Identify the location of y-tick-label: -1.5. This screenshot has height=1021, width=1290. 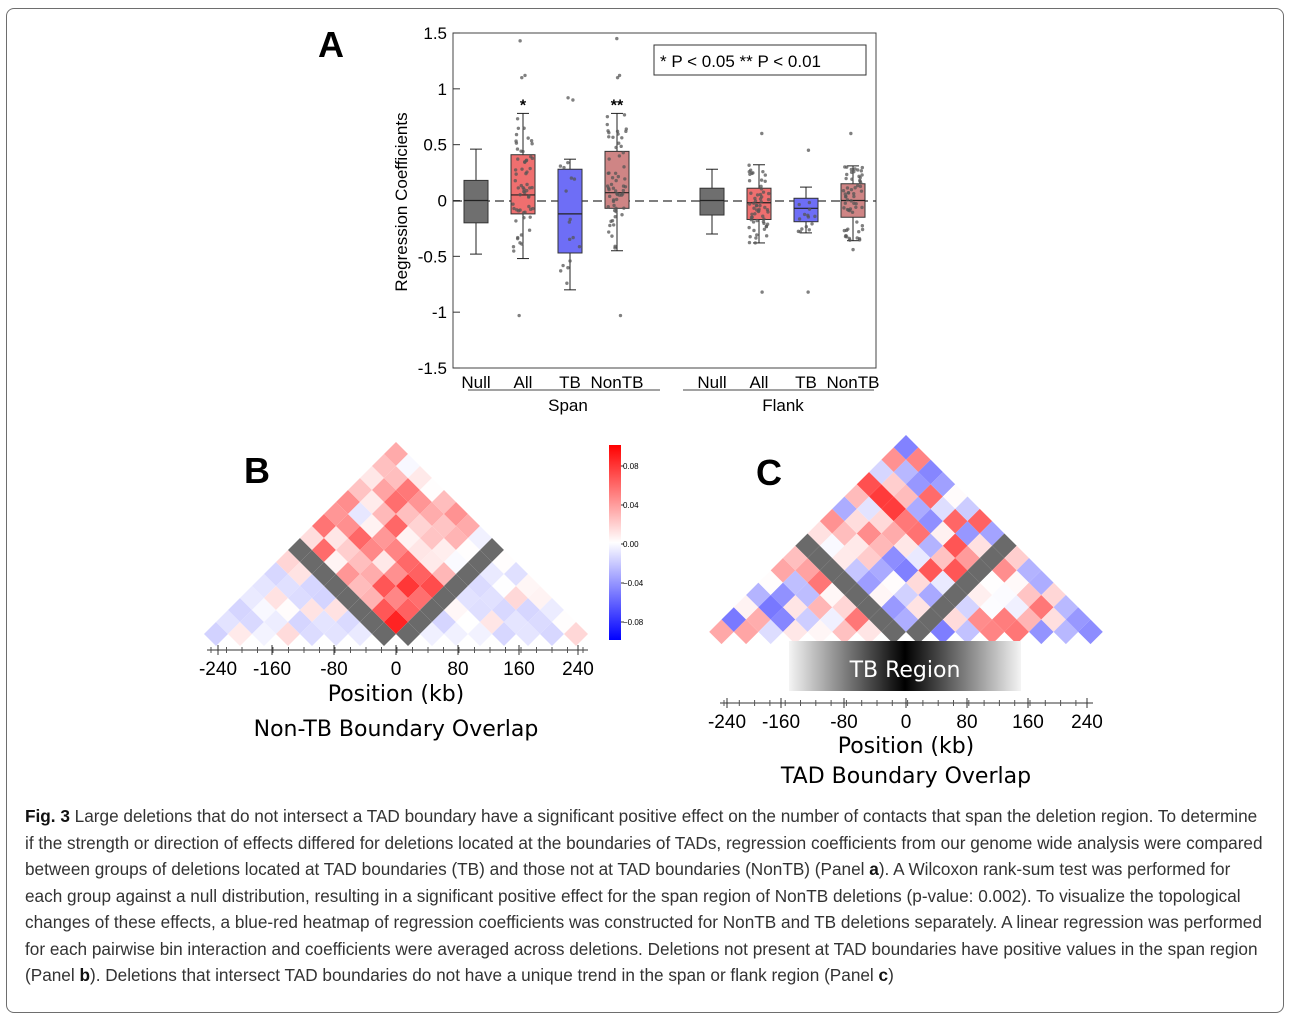
(432, 368).